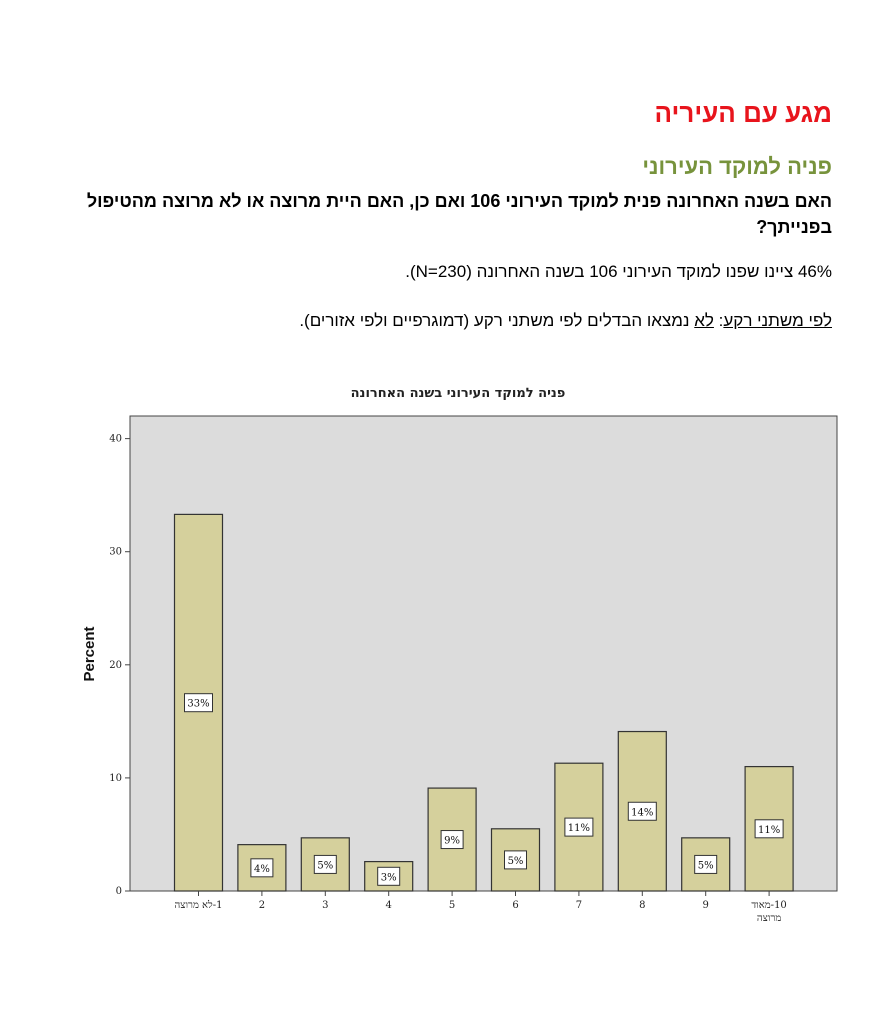 This screenshot has height=1024, width=894. What do you see at coordinates (115, 439) in the screenshot?
I see `y-tick-label: 40` at bounding box center [115, 439].